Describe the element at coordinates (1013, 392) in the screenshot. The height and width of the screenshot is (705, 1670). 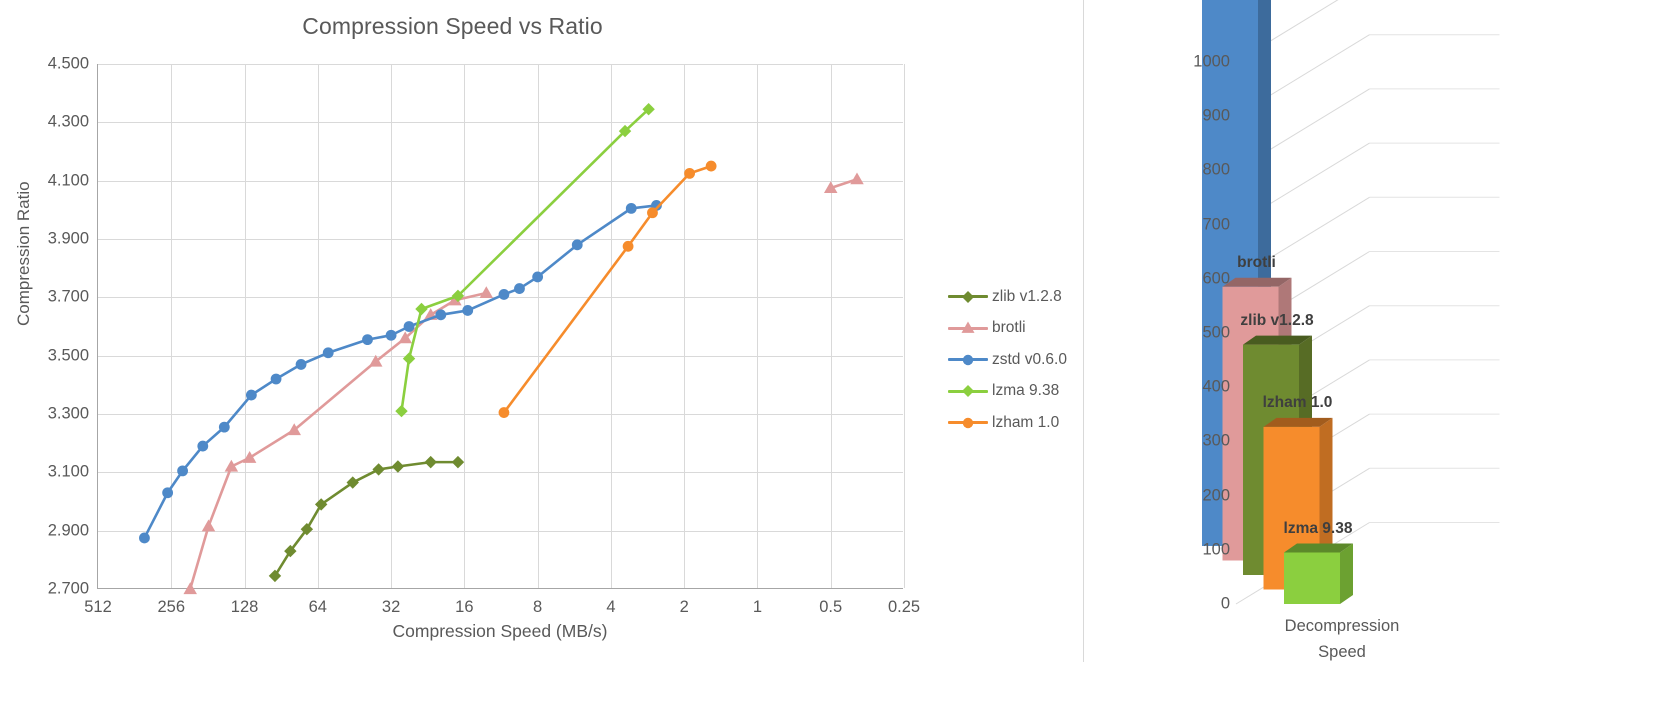
I see `legend-item-lzma-9-38: lzma 9.38` at that location.